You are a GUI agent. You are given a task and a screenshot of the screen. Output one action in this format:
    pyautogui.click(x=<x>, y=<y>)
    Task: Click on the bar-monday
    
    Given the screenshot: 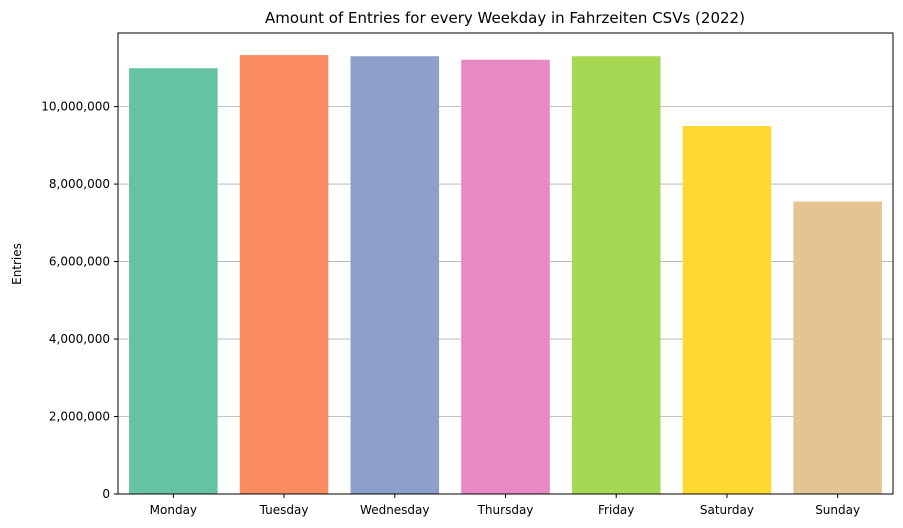 What is the action you would take?
    pyautogui.click(x=173, y=281)
    